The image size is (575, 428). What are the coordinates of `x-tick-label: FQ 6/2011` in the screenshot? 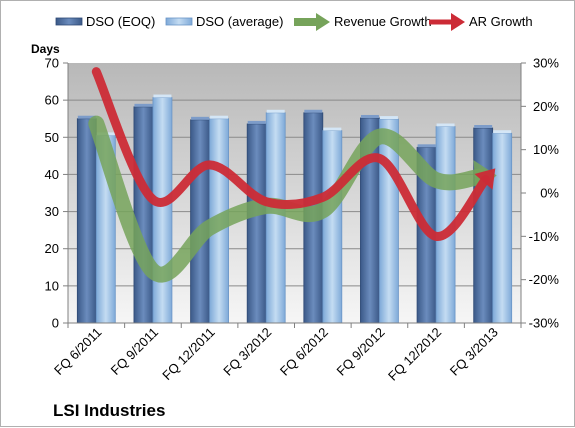 It's located at (77, 351).